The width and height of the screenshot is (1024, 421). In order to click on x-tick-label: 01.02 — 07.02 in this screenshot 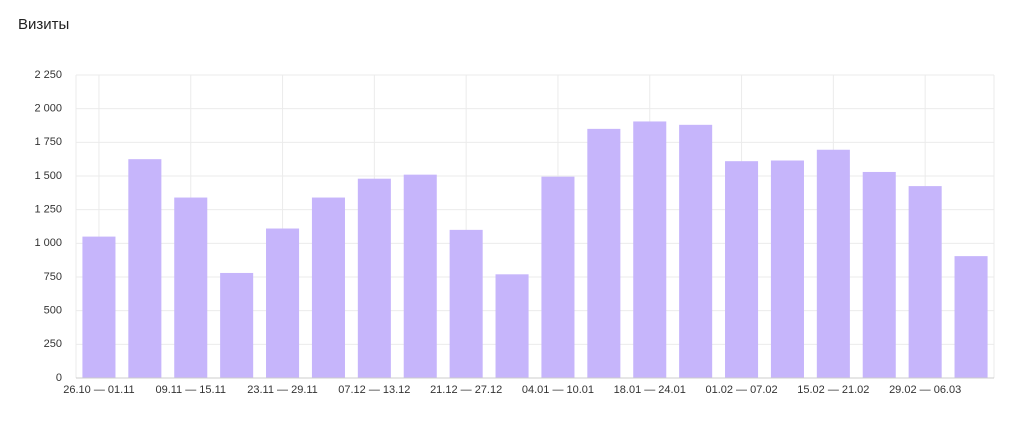, I will do `click(741, 390)`.